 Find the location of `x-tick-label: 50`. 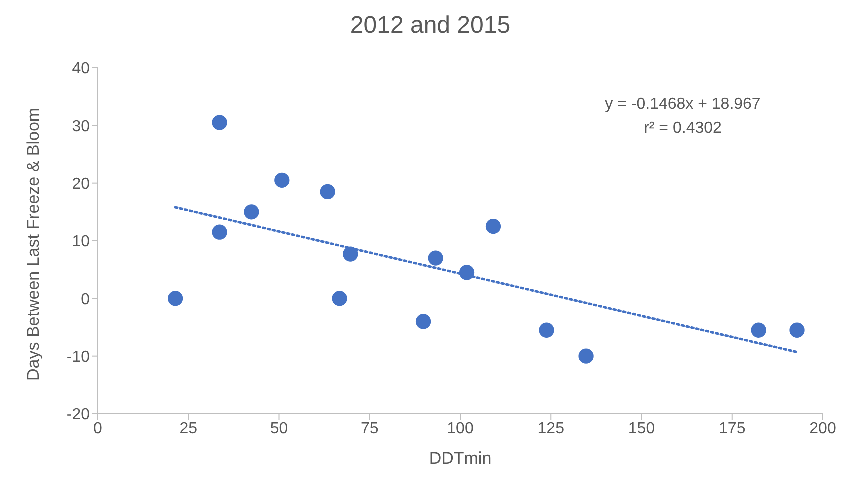

x-tick-label: 50 is located at coordinates (279, 429).